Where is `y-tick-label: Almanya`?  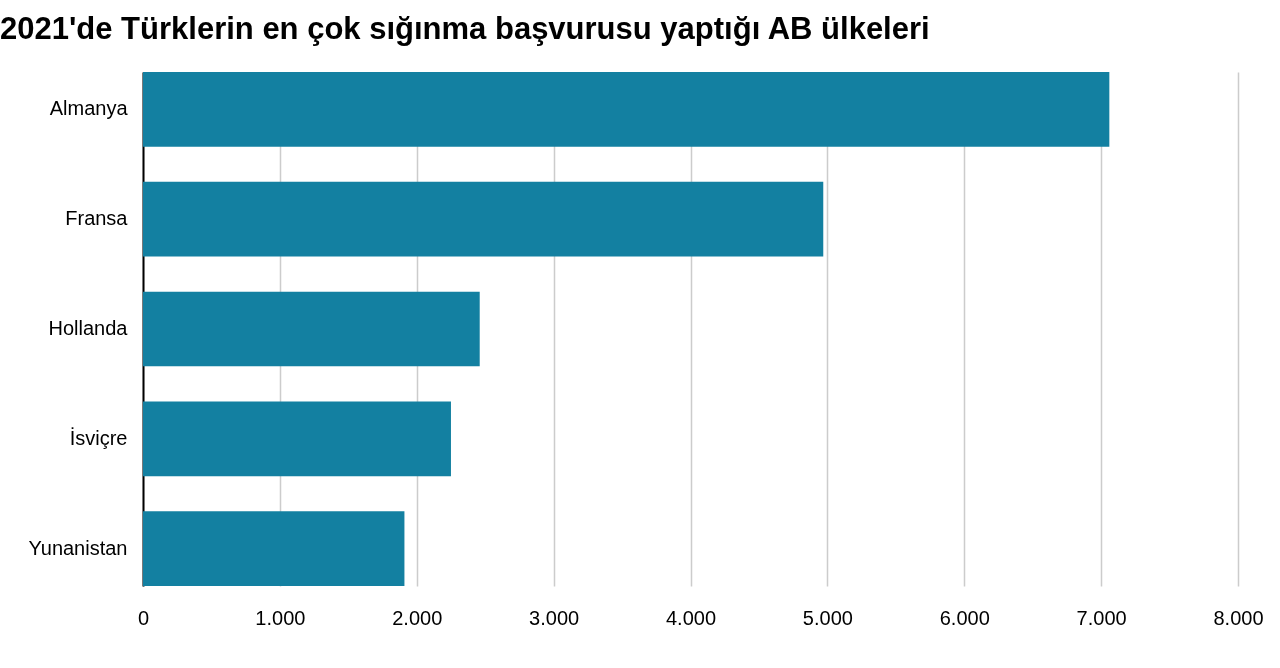 y-tick-label: Almanya is located at coordinates (89, 108).